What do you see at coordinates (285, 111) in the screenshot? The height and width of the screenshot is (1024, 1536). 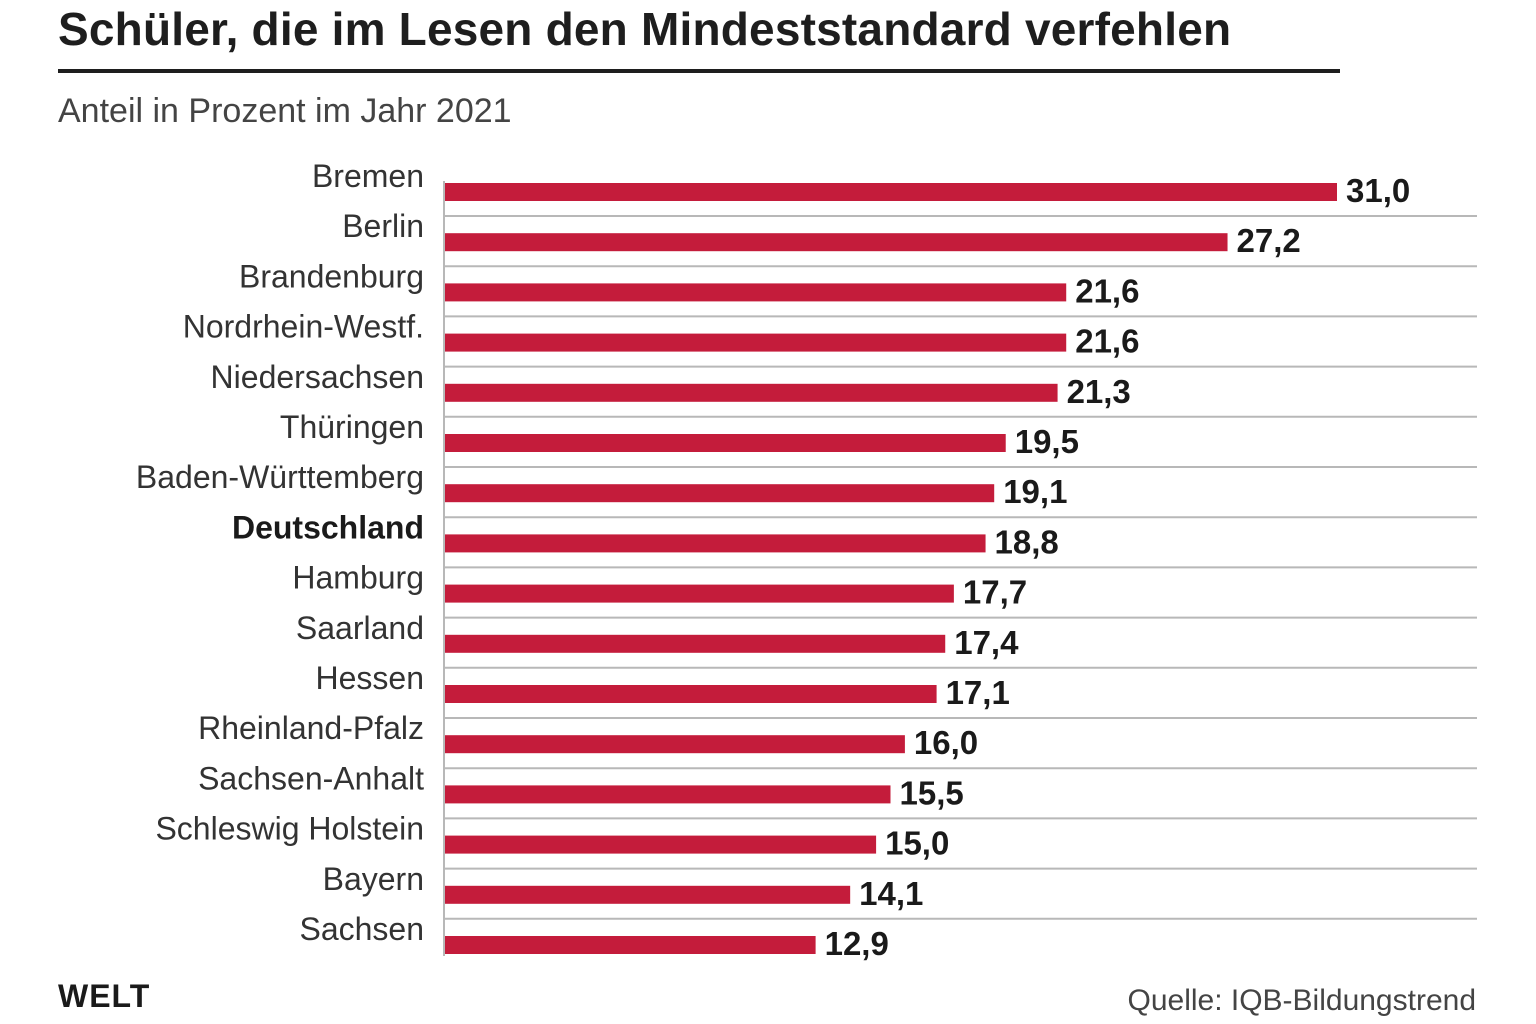 I see `chart-subtitle: Anteil in Prozent im Jahr 2021` at bounding box center [285, 111].